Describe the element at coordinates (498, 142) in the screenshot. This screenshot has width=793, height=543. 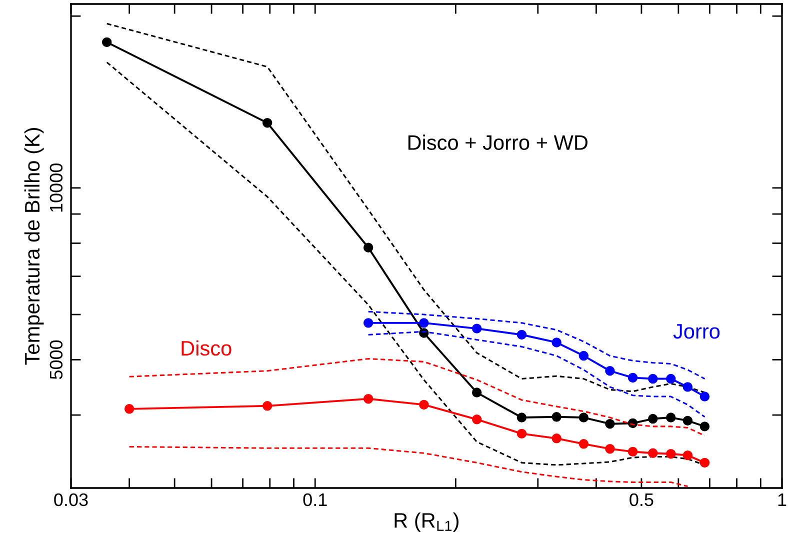
I see `text: Disco + Jorro + WD` at that location.